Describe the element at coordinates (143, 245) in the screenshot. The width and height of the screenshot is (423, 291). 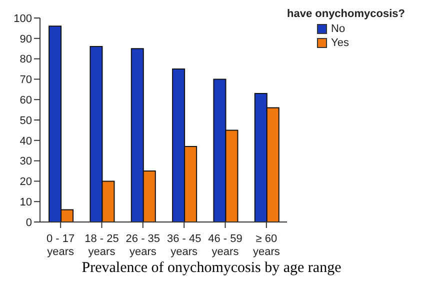
I see `x-tick-label: 26 - 35 years` at that location.